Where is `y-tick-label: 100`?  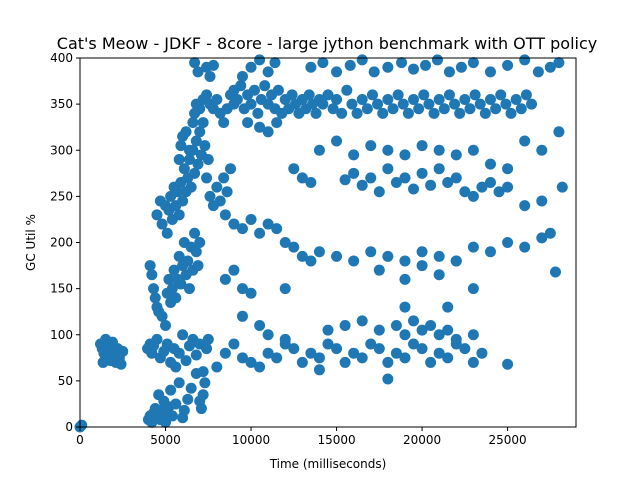 y-tick-label: 100 is located at coordinates (61, 335).